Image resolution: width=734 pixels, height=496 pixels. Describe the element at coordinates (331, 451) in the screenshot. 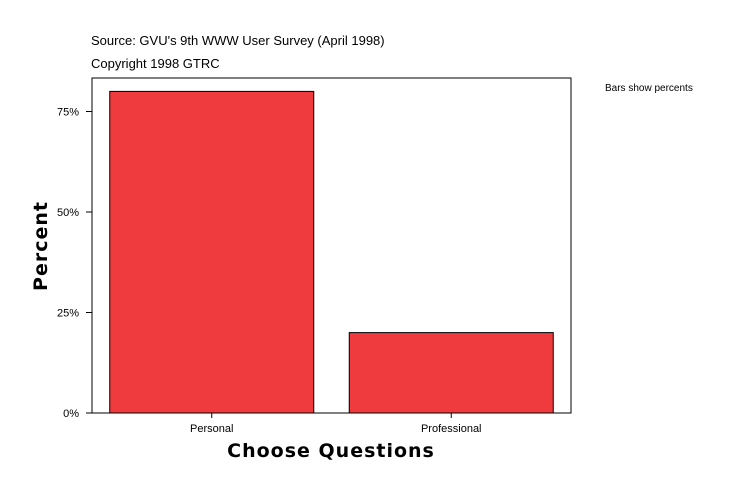

I see `x-axis-title: Choose Questions` at that location.